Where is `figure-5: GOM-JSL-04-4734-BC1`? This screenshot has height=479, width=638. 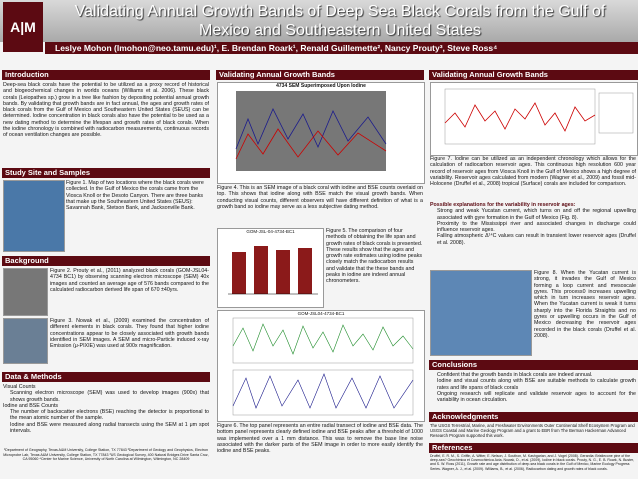
figure-5: GOM-JSL-04-4734-BC1 is located at coordinates (270, 268).